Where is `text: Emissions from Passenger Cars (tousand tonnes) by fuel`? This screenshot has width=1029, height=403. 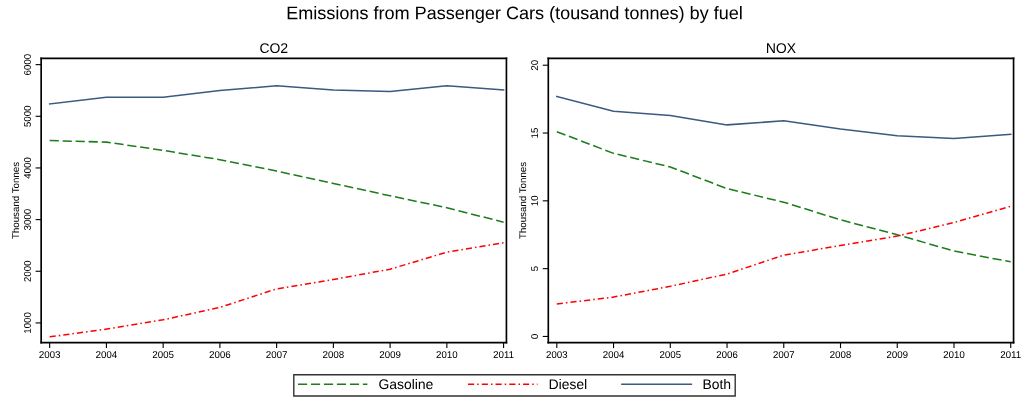 text: Emissions from Passenger Cars (tousand tonnes) by fuel is located at coordinates (514, 14).